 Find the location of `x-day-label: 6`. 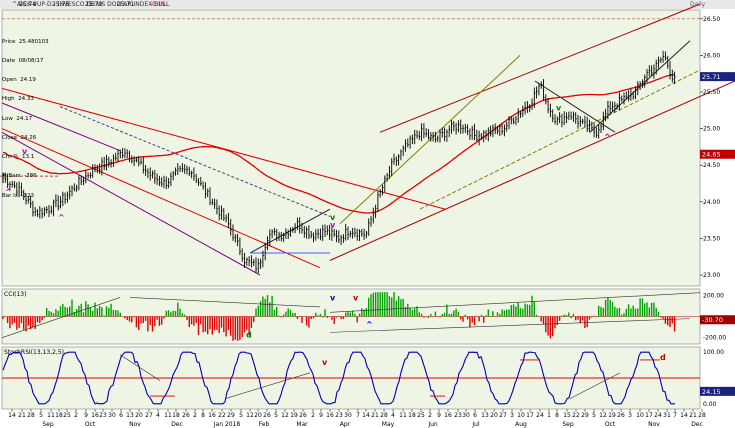

x-day-label: 6 is located at coordinates (121, 415).